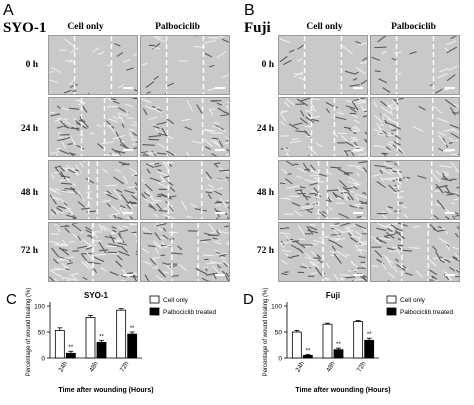  Describe the element at coordinates (249, 11) in the screenshot. I see `panel-letter-b: B` at that location.